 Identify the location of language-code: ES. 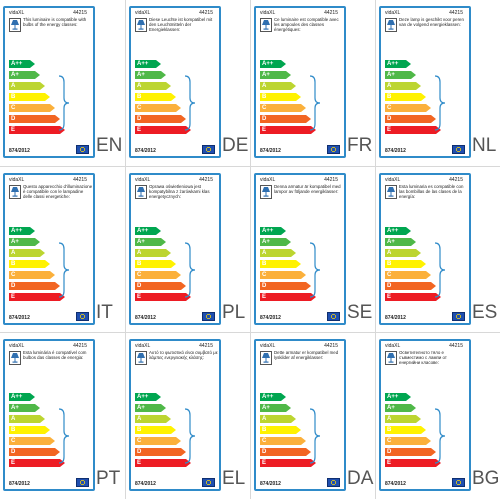
(485, 312).